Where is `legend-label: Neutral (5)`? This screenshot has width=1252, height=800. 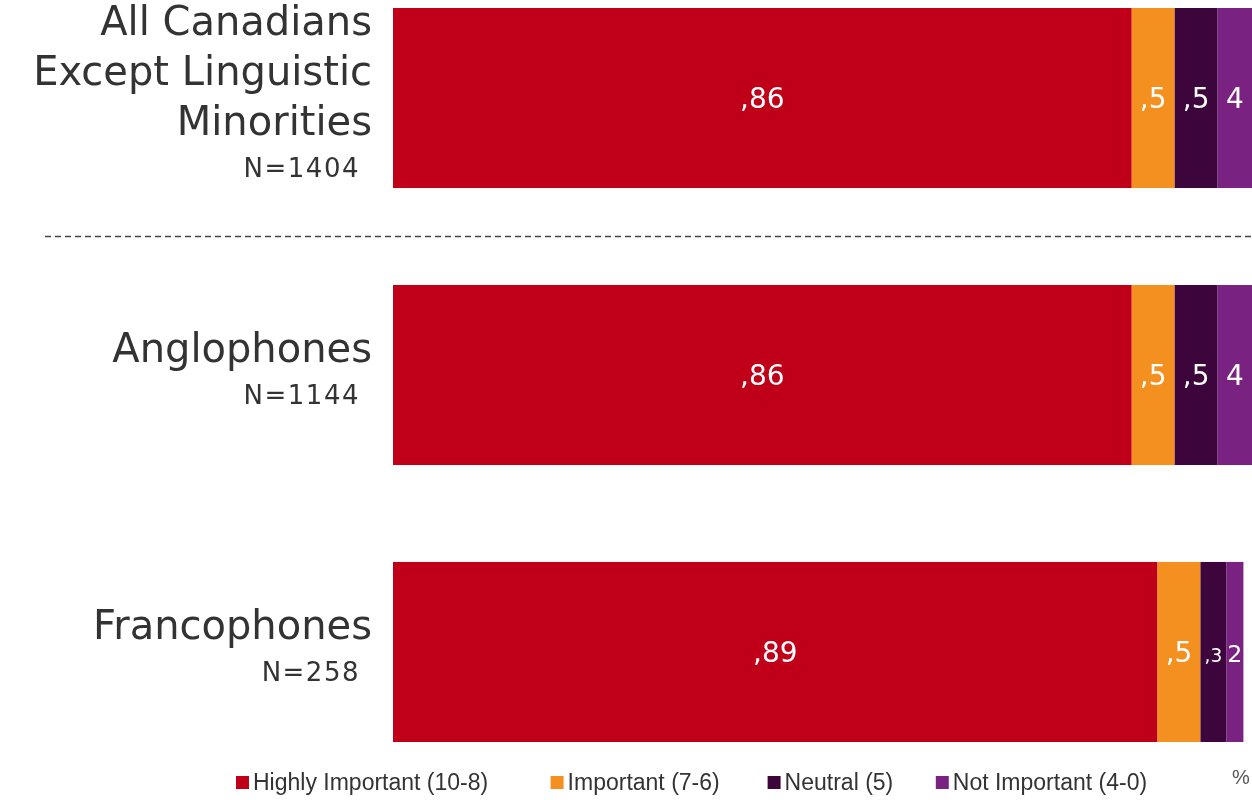
legend-label: Neutral (5) is located at coordinates (839, 782).